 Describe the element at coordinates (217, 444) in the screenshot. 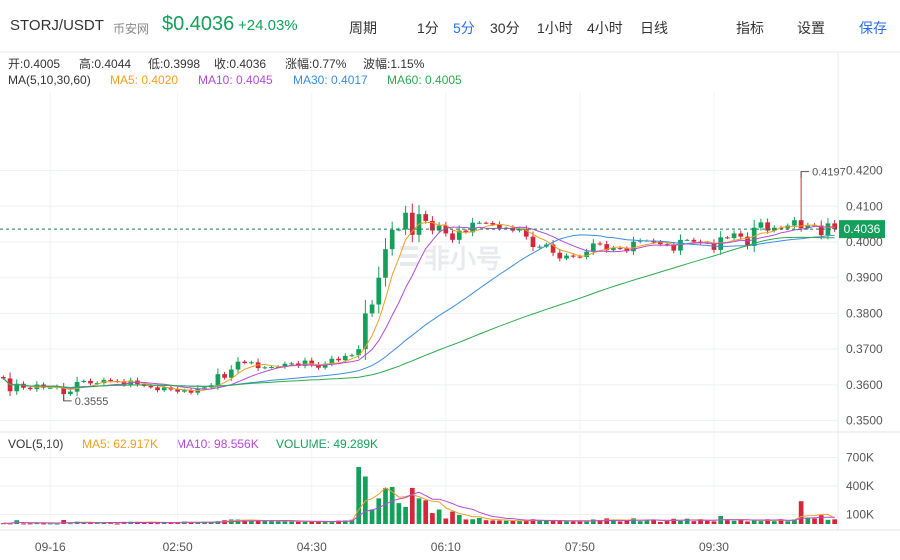

I see `vol-ma10-legend: MA10: 98.556K` at that location.